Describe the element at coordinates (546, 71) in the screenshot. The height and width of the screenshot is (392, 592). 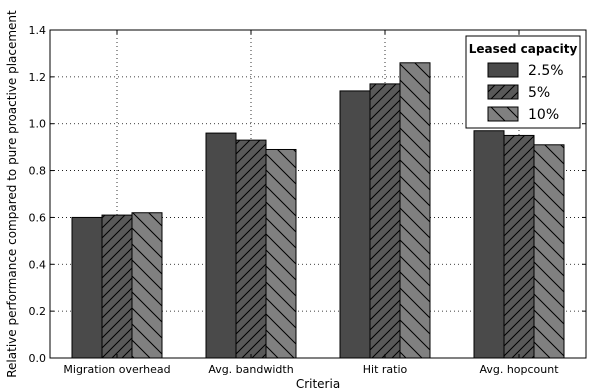
I see `legend-entry-label: 2.5%` at that location.